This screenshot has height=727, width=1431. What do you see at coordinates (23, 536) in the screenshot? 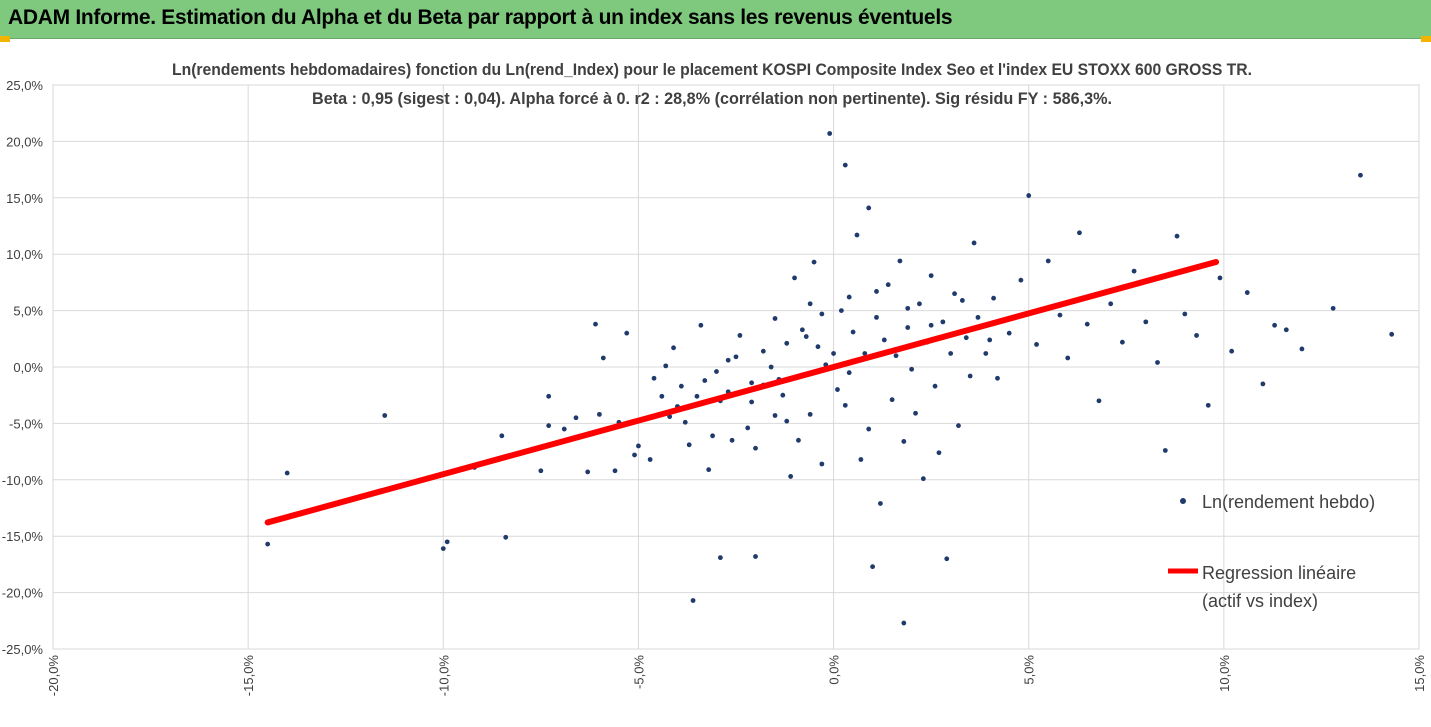
I see `y-tick-label: -15,0%` at bounding box center [23, 536].